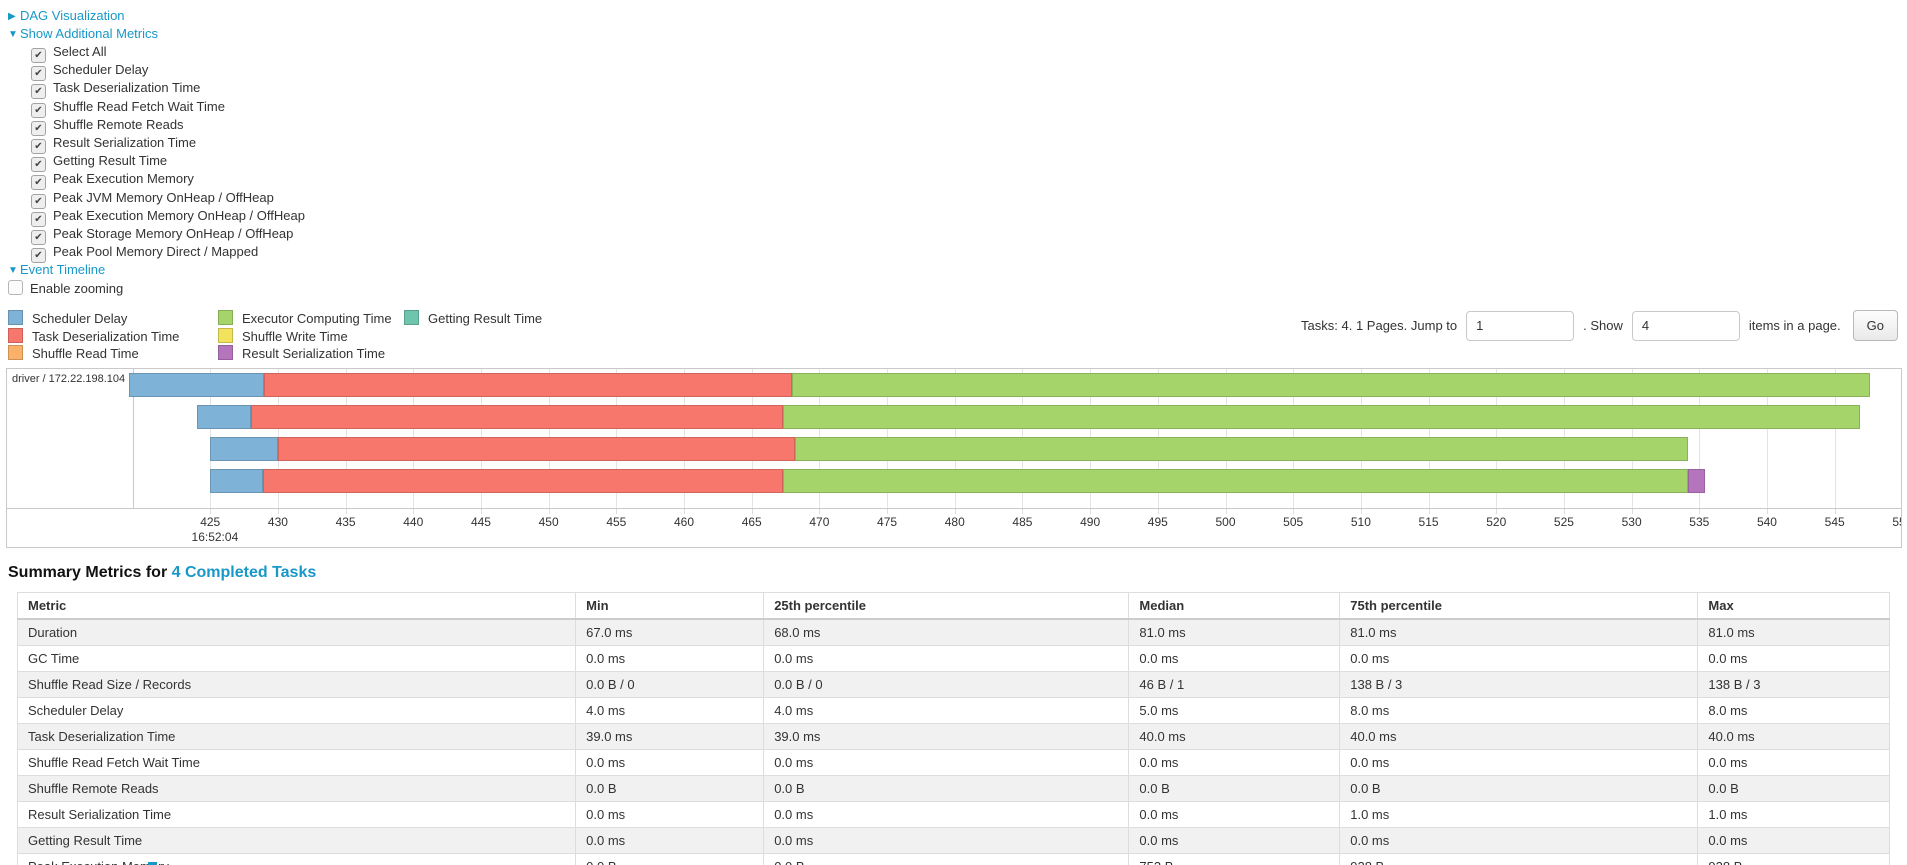 The height and width of the screenshot is (865, 1907). Describe the element at coordinates (969, 108) in the screenshot. I see `metric-checkbox-row: ✔ Shuffle Read Fetch Wait Time` at that location.